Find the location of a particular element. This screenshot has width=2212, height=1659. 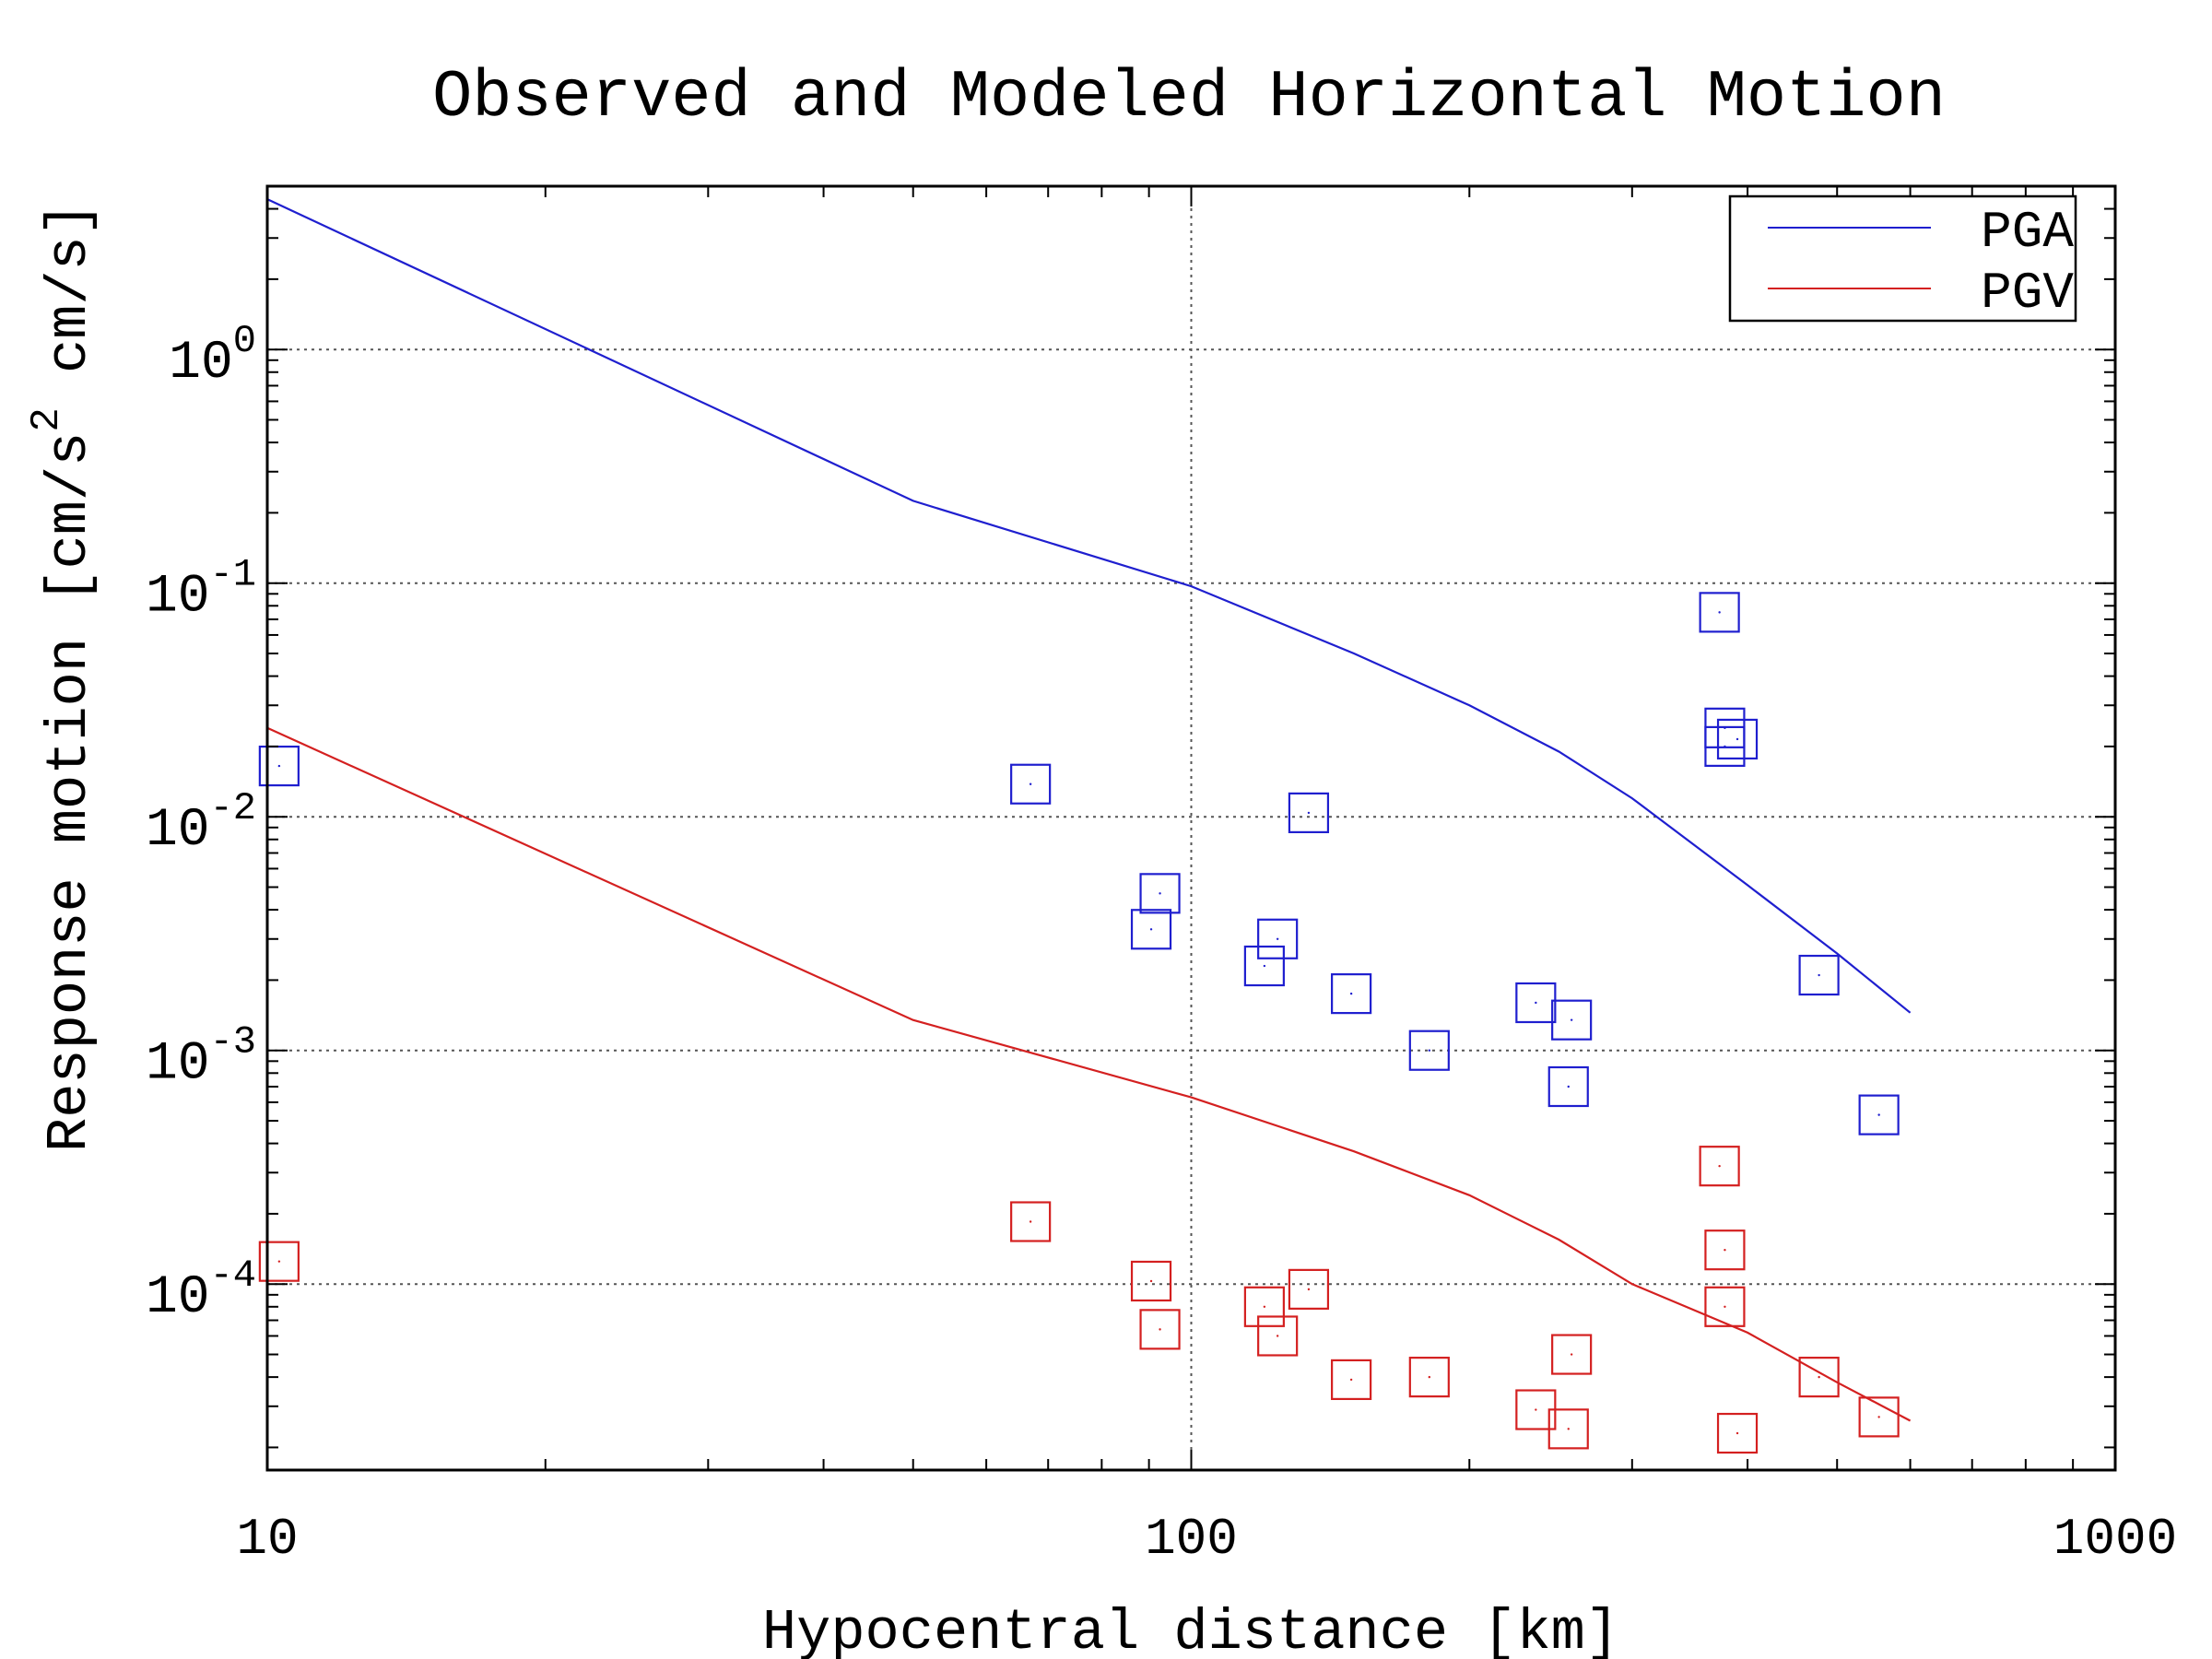

y-tick-exponent: 0 is located at coordinates (244, 341).